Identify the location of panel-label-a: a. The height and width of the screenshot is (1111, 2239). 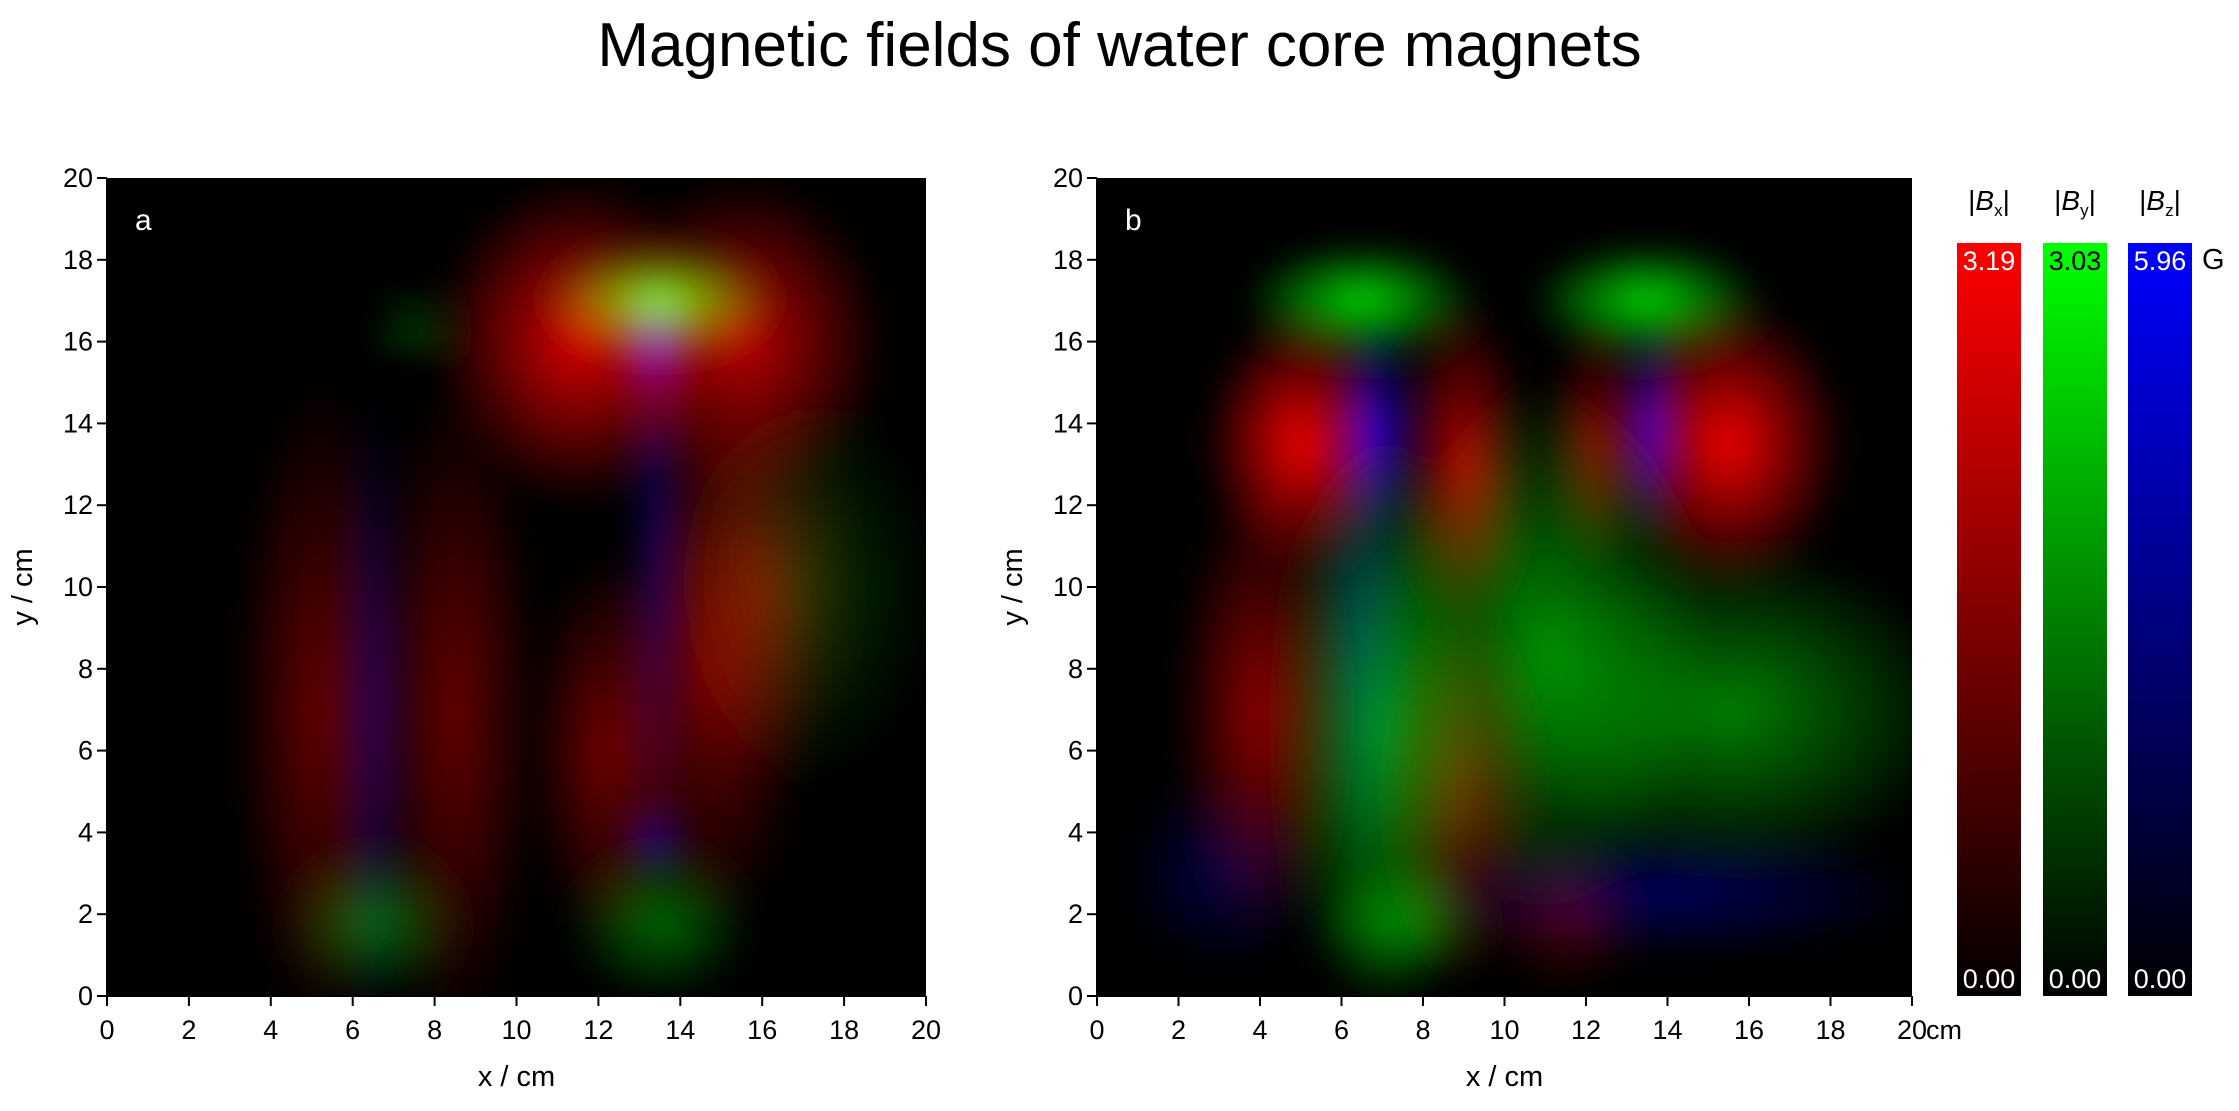
(143, 220).